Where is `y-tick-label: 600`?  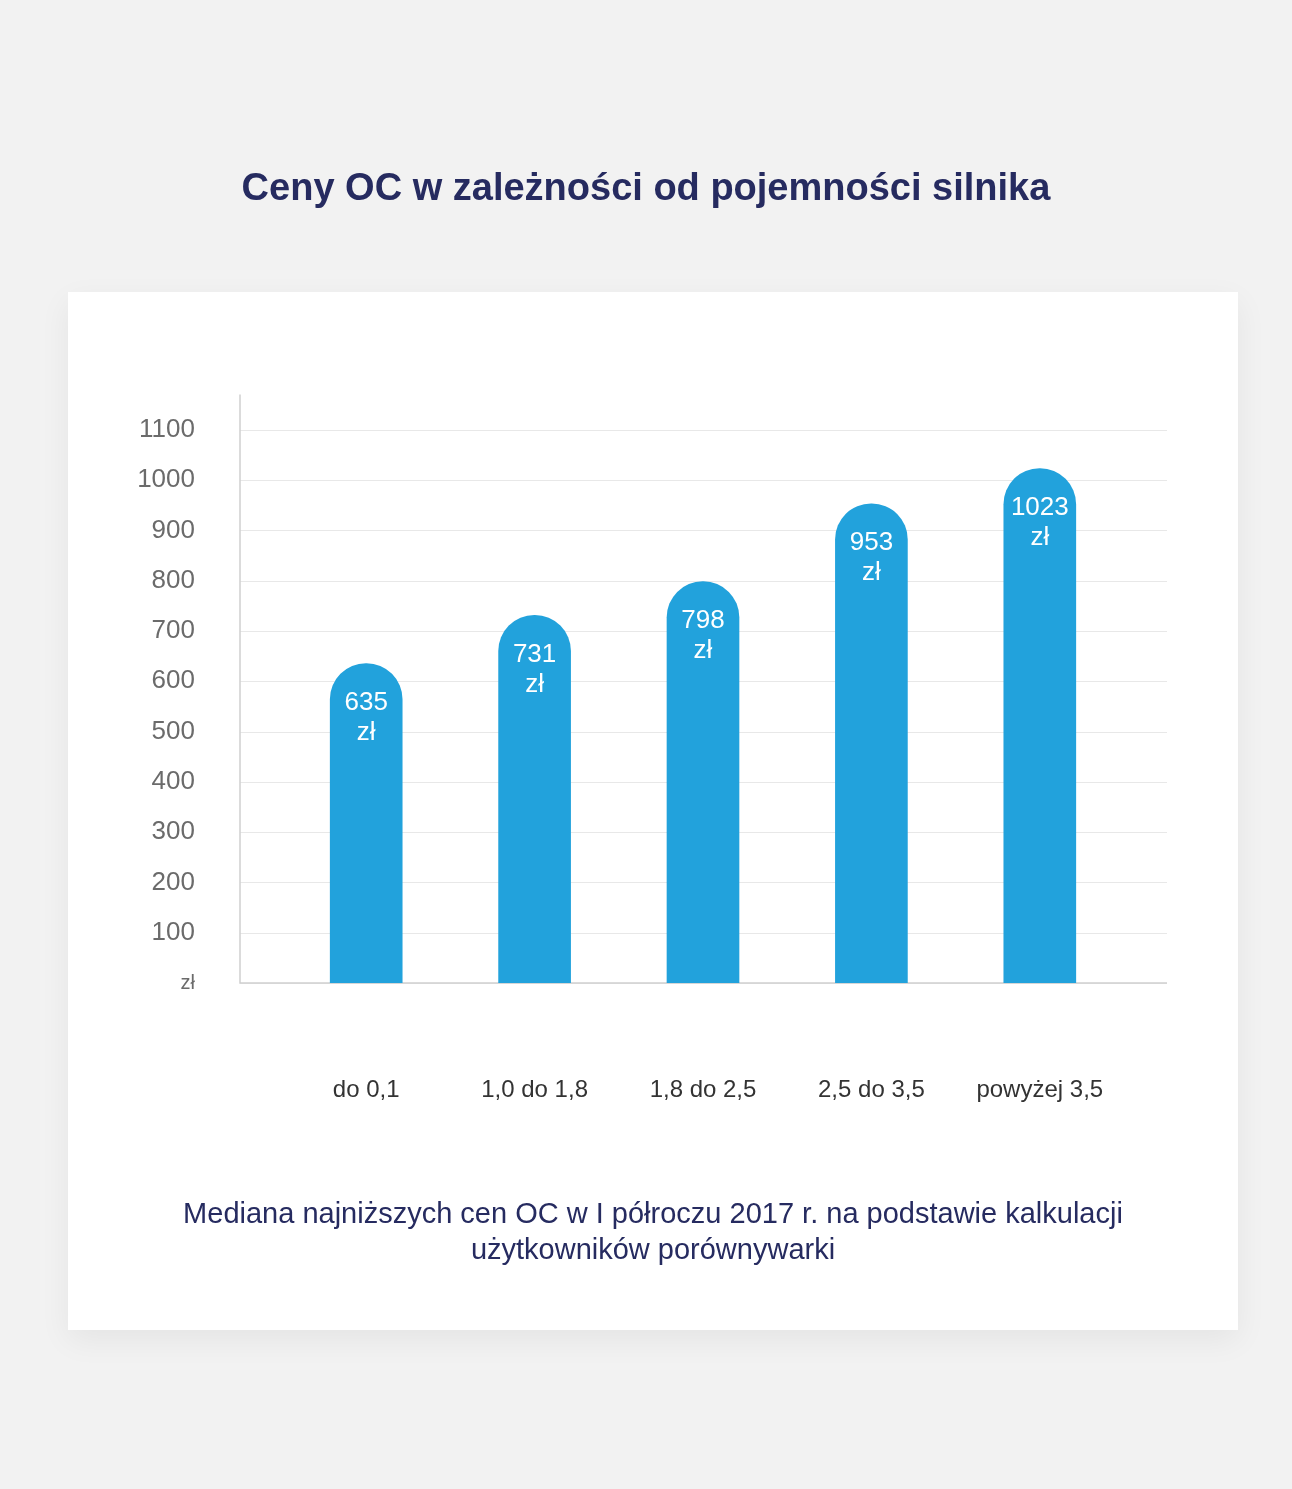
y-tick-label: 600 is located at coordinates (173, 679).